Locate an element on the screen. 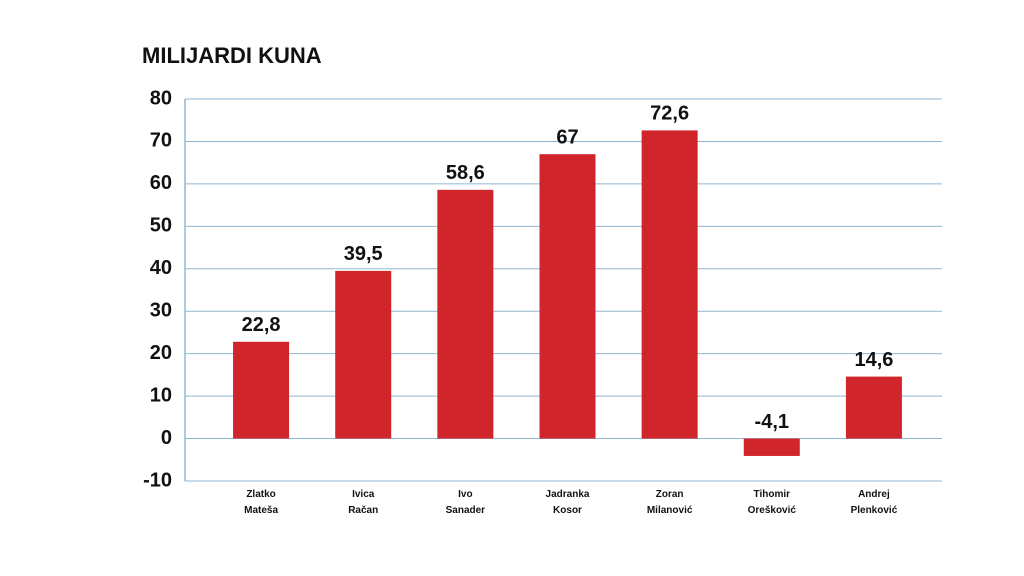  value-label: 58,6 is located at coordinates (465, 173).